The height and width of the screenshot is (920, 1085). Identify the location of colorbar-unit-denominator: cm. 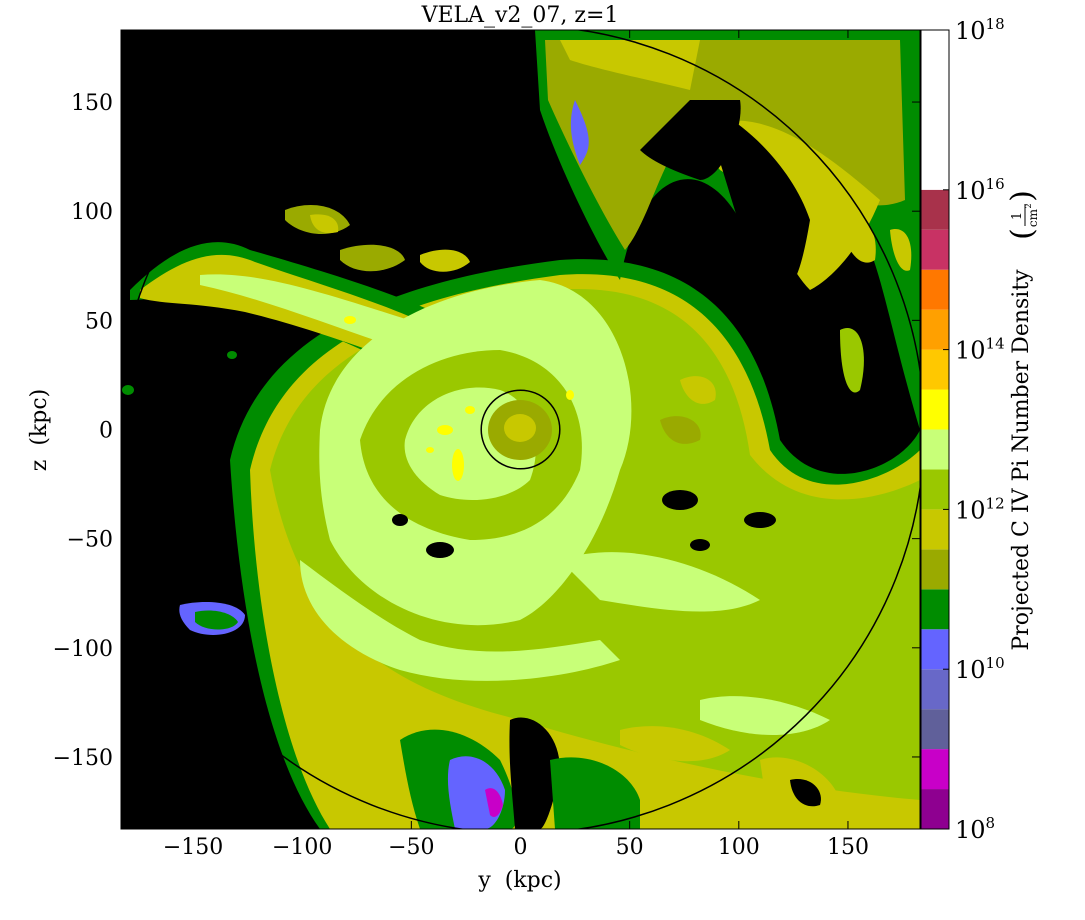
(1033, 217).